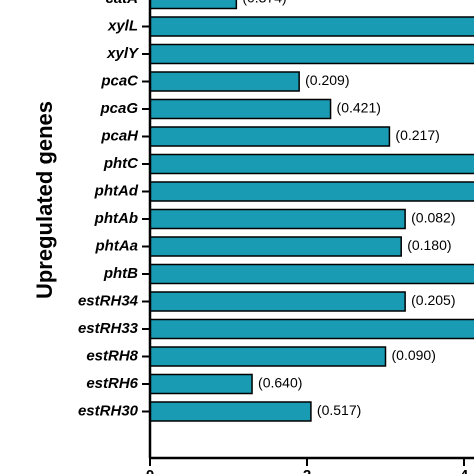  I want to click on gene-label-estRH30: estRH30, so click(108, 410).